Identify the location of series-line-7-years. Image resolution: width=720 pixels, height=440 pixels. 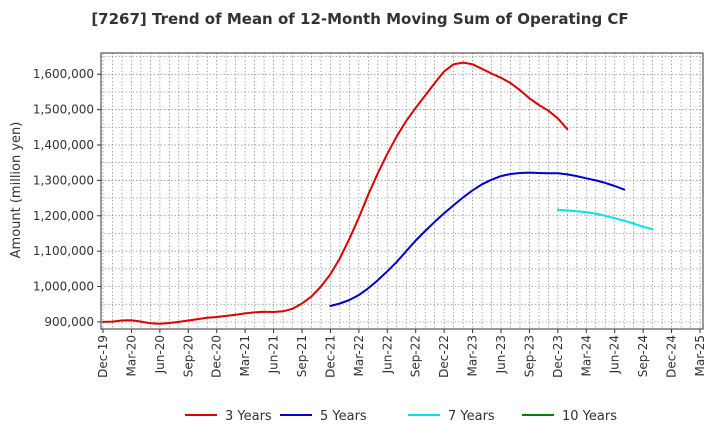
(605, 219).